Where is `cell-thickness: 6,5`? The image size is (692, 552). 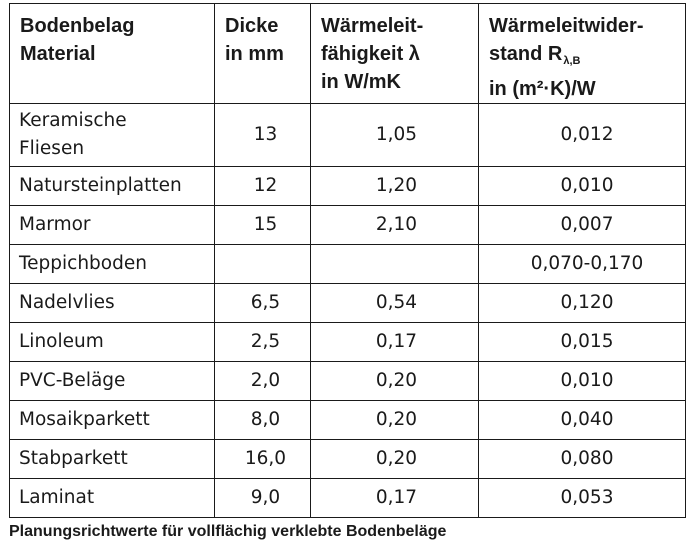 cell-thickness: 6,5 is located at coordinates (262, 303).